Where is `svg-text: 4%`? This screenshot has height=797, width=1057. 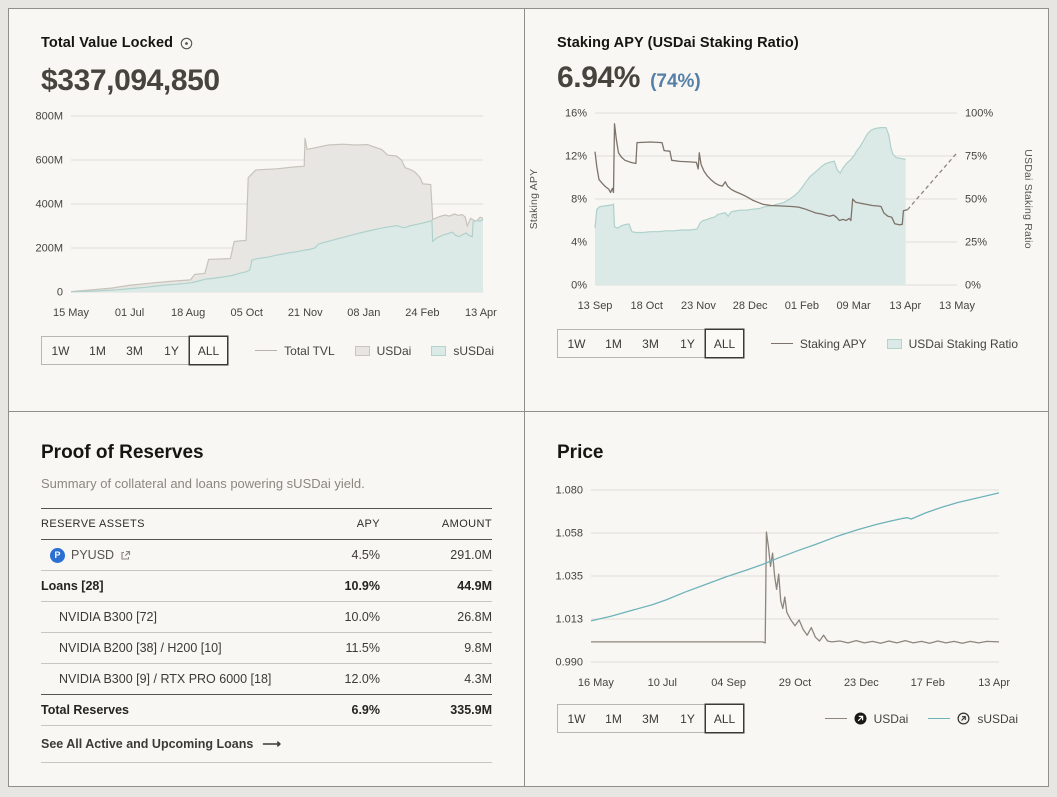 svg-text: 4% is located at coordinates (579, 243).